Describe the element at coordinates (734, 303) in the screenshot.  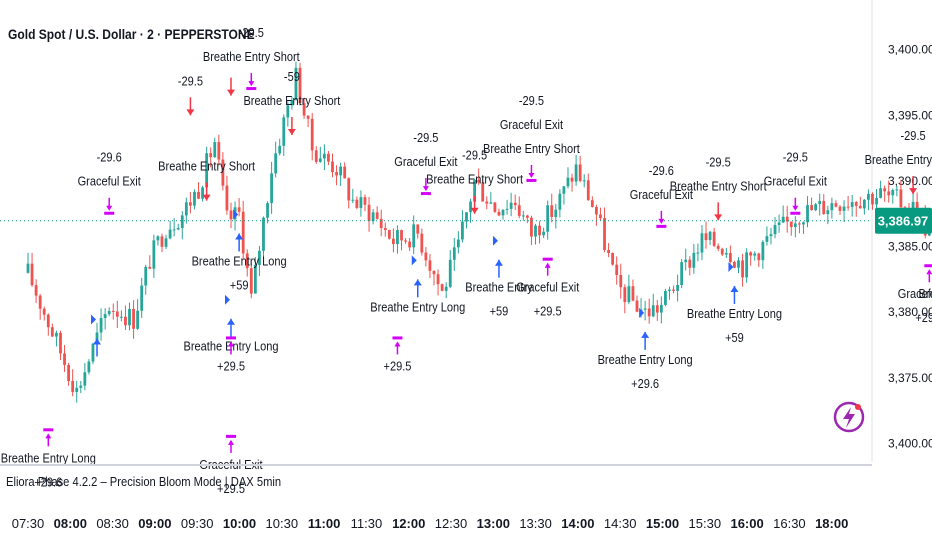
I see `signal-long: Breathe Entry Long +59` at that location.